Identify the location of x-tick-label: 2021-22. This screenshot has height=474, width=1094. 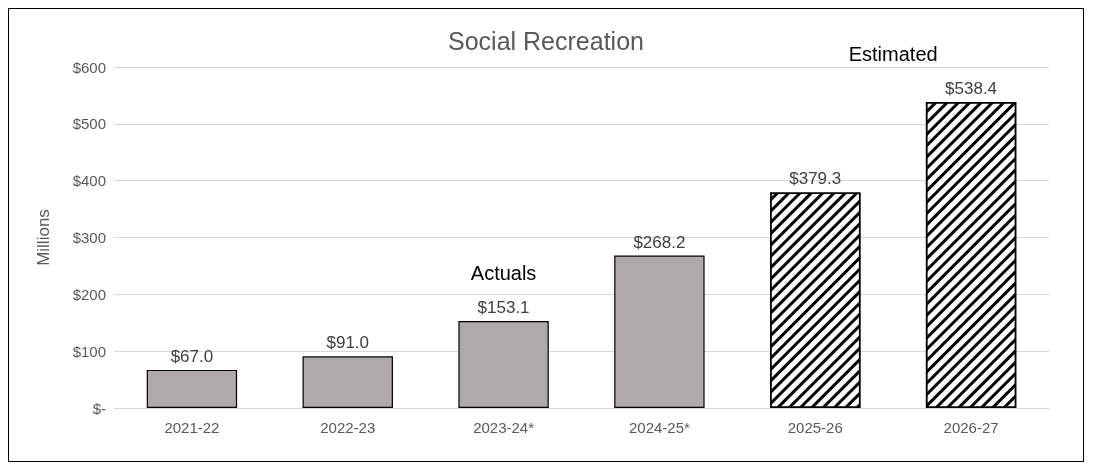
(192, 427).